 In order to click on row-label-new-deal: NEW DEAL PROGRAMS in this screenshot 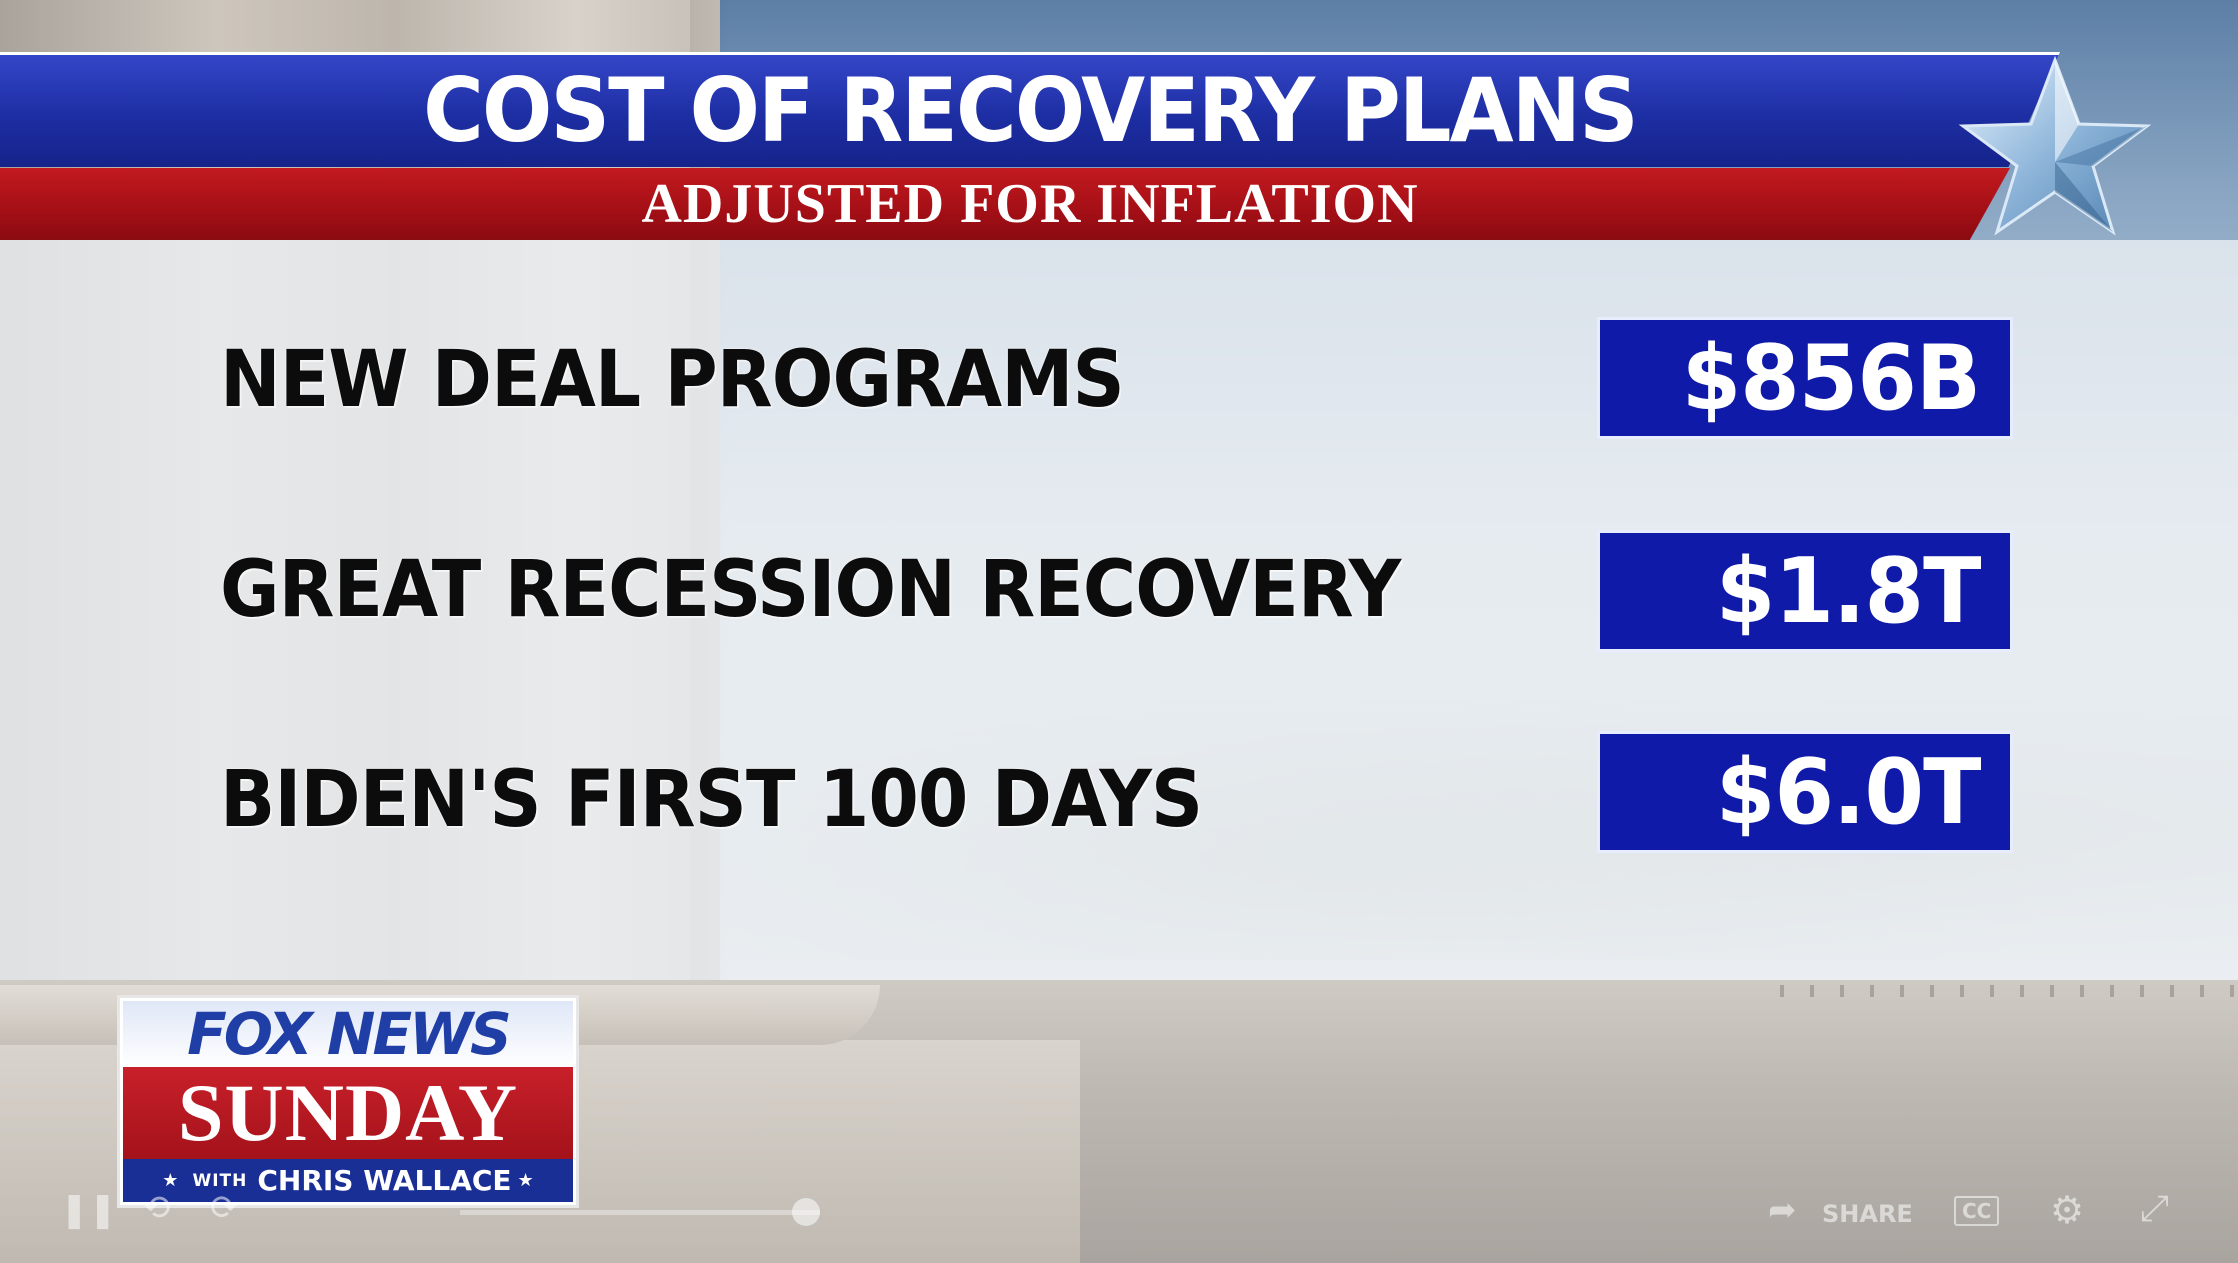, I will do `click(672, 380)`.